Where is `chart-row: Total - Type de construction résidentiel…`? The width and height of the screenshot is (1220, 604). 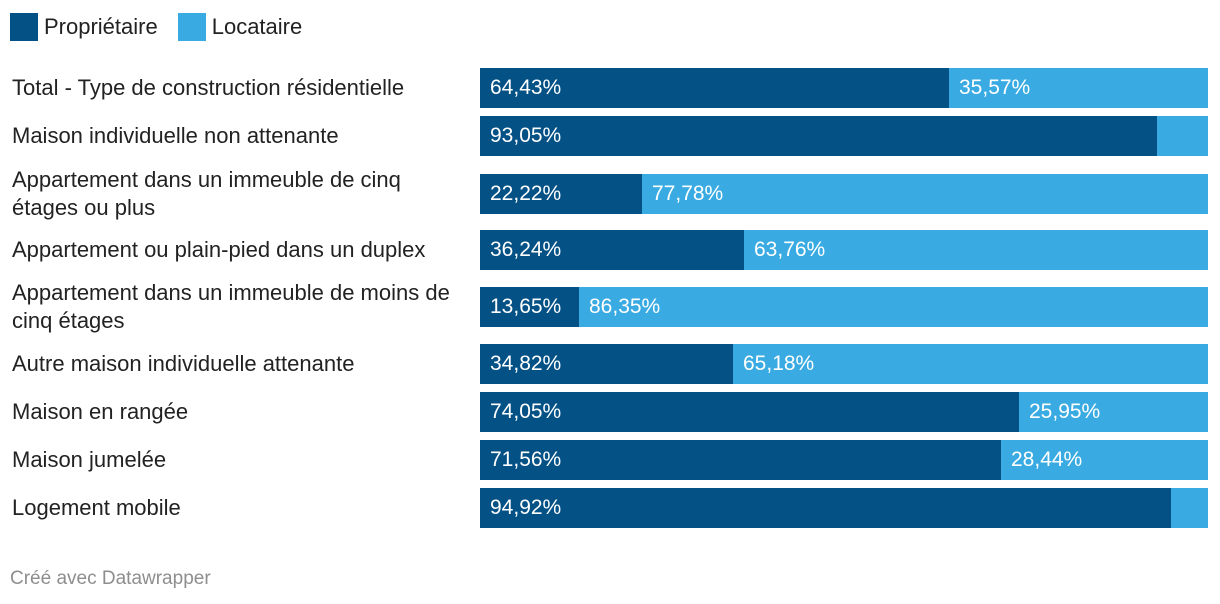
chart-row: Total - Type de construction résidentiel… is located at coordinates (610, 88).